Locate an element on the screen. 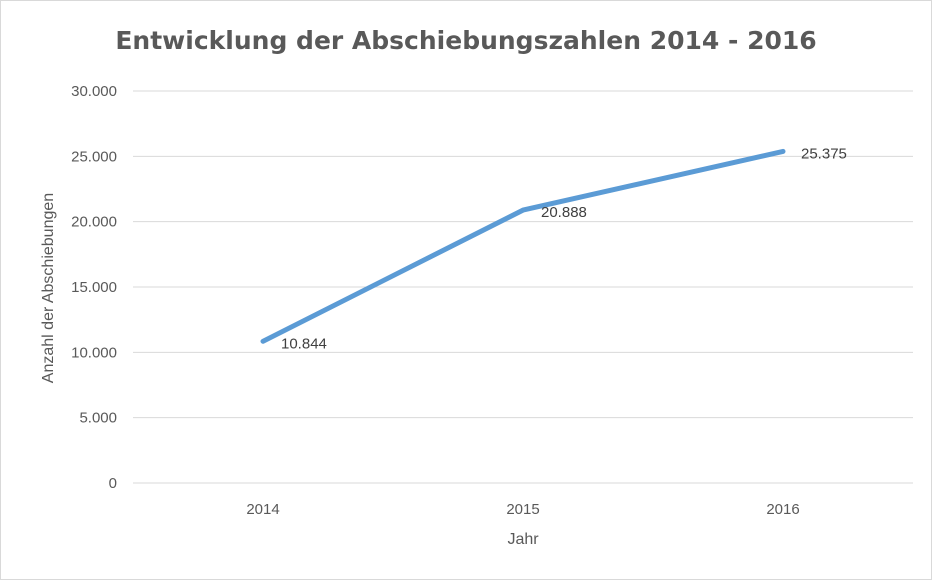 The image size is (932, 581). y-tick-label: 5.000 is located at coordinates (98, 418).